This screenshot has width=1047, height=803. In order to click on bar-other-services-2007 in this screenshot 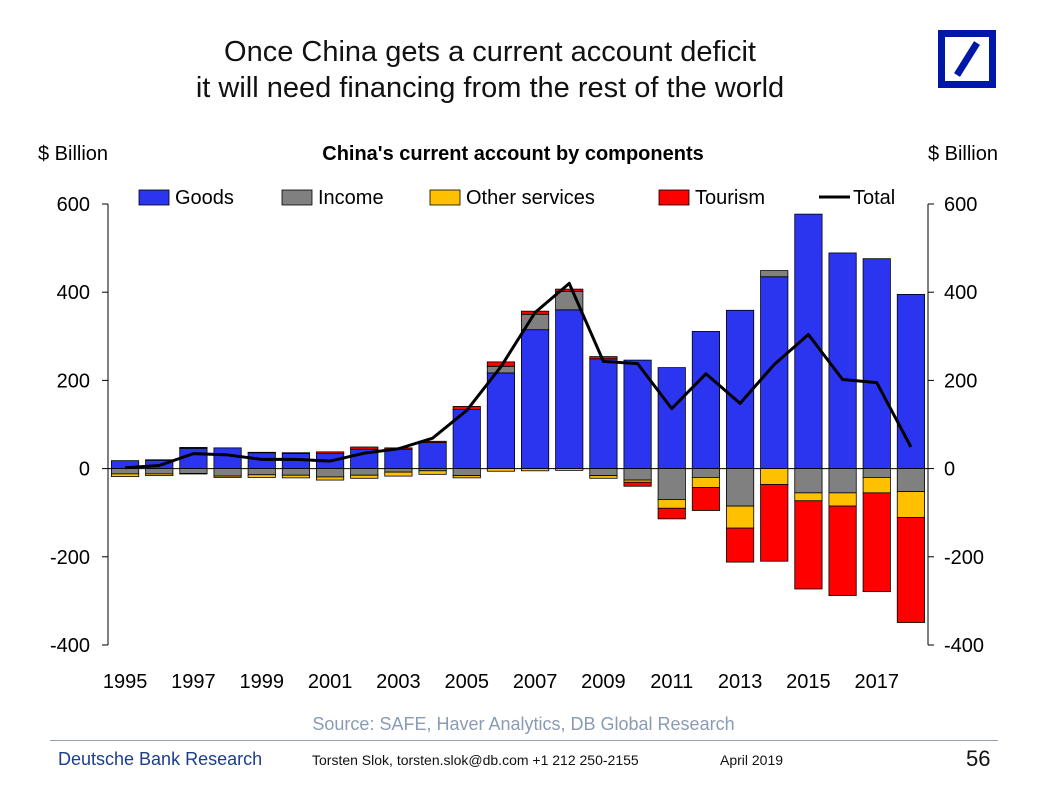, I will do `click(535, 470)`.